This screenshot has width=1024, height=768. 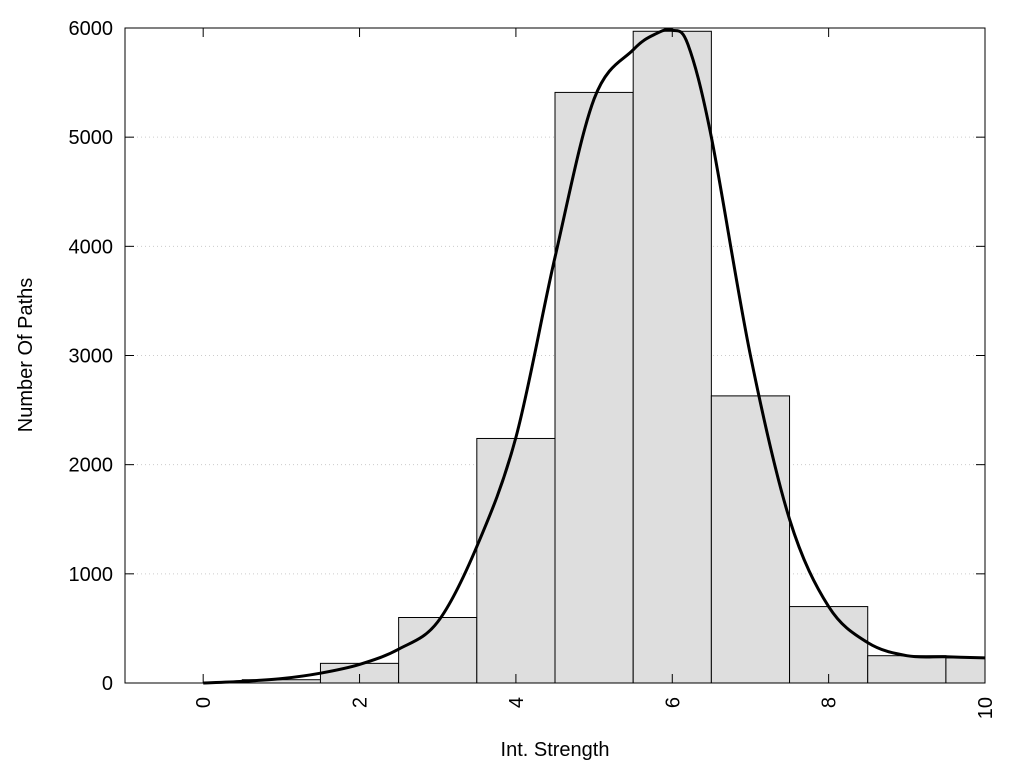 I want to click on x-tick-label: 4, so click(x=517, y=702).